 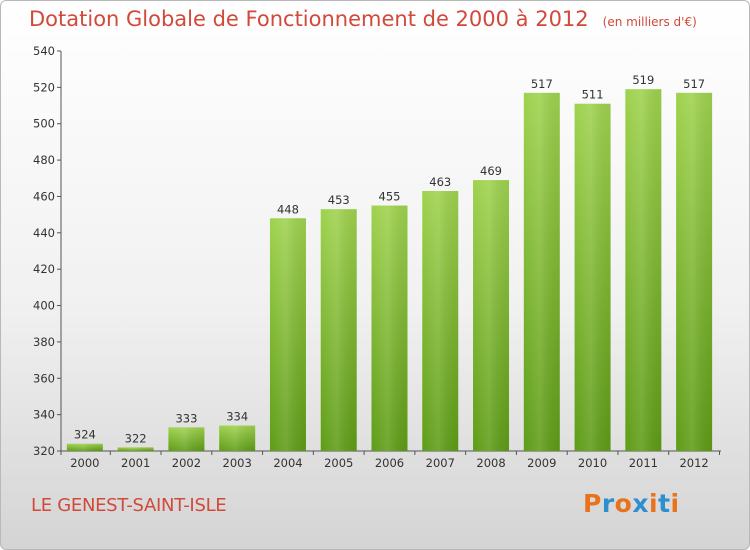 What do you see at coordinates (694, 84) in the screenshot?
I see `data-label-2012: 517` at bounding box center [694, 84].